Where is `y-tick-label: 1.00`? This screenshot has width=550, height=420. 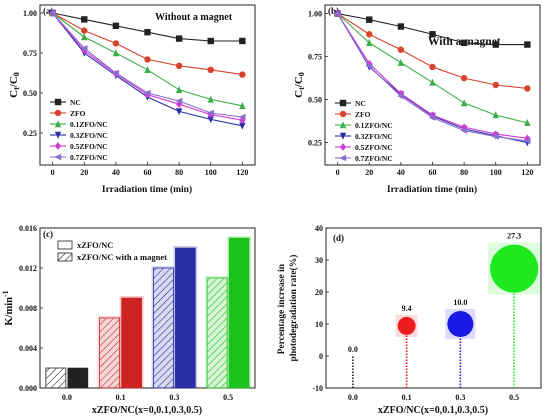 y-tick-label: 1.00 is located at coordinates (315, 14).